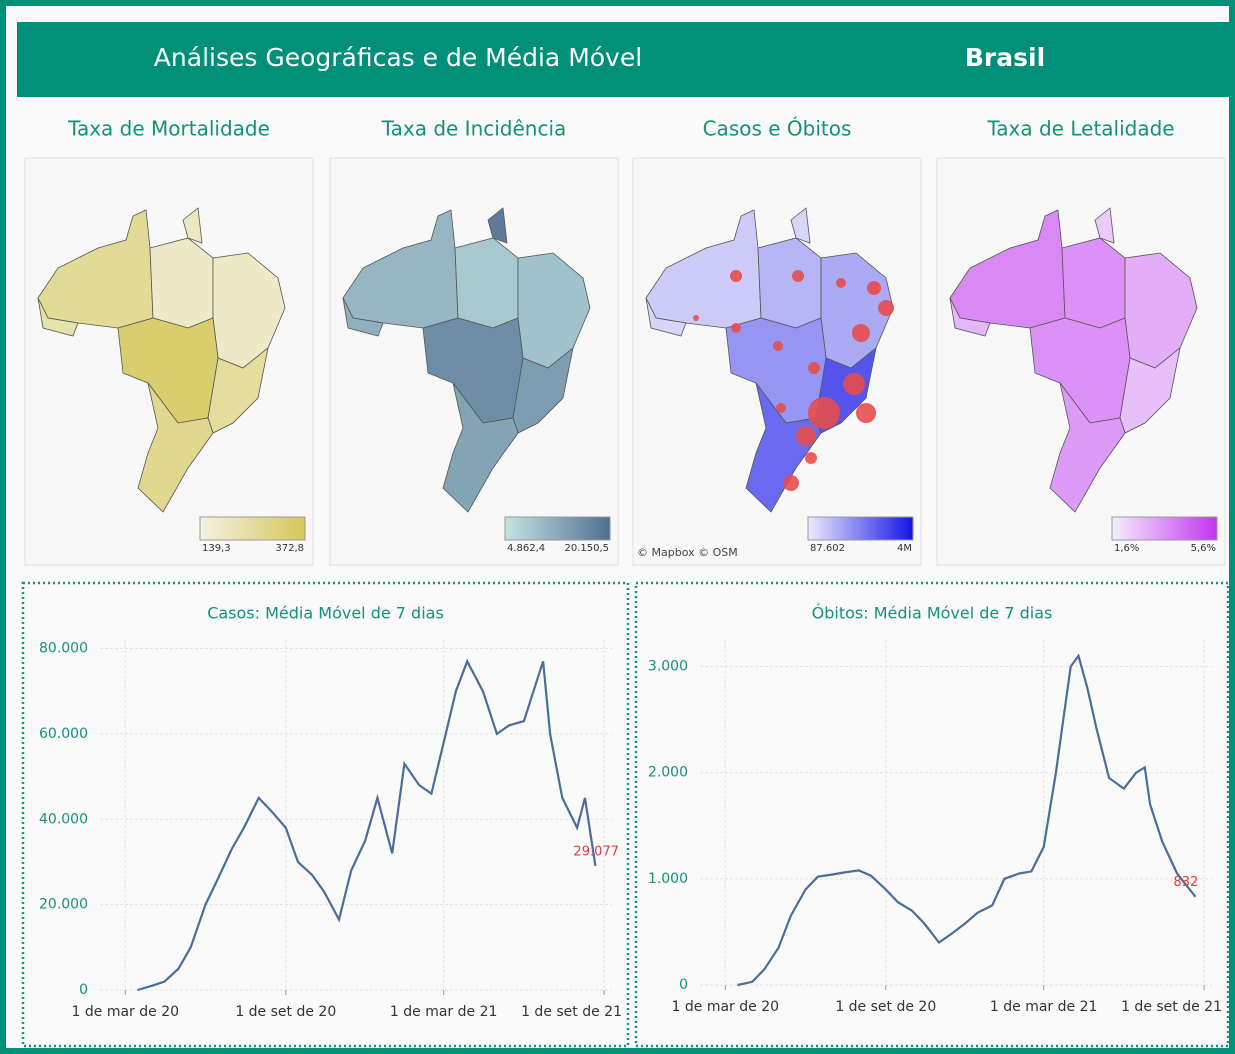 Image resolution: width=1235 pixels, height=1054 pixels. I want to click on map-attribution: © Mapbox © OSM, so click(687, 552).